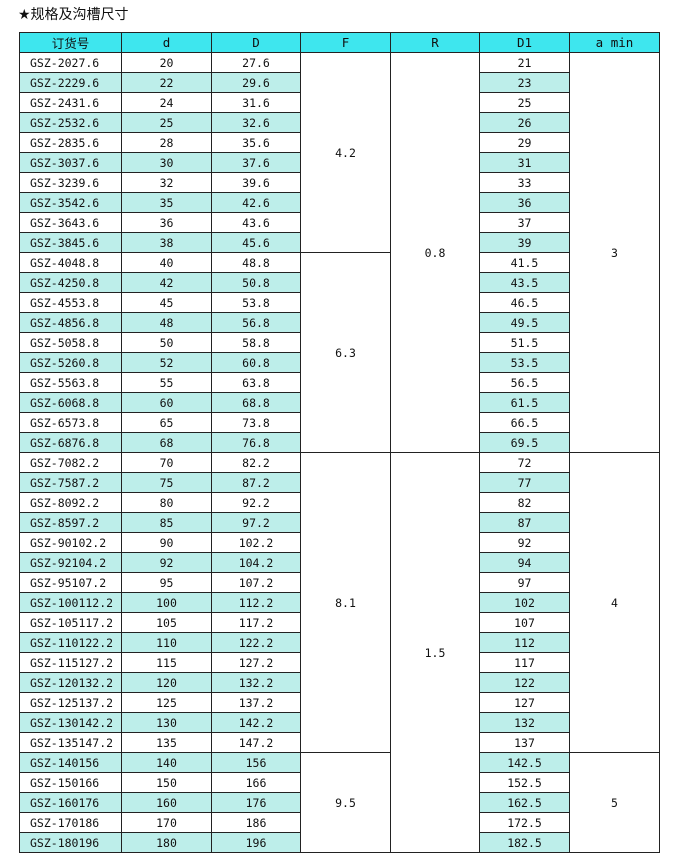 This screenshot has height=858, width=676. What do you see at coordinates (256, 682) in the screenshot?
I see `D-cell: 132.2` at bounding box center [256, 682].